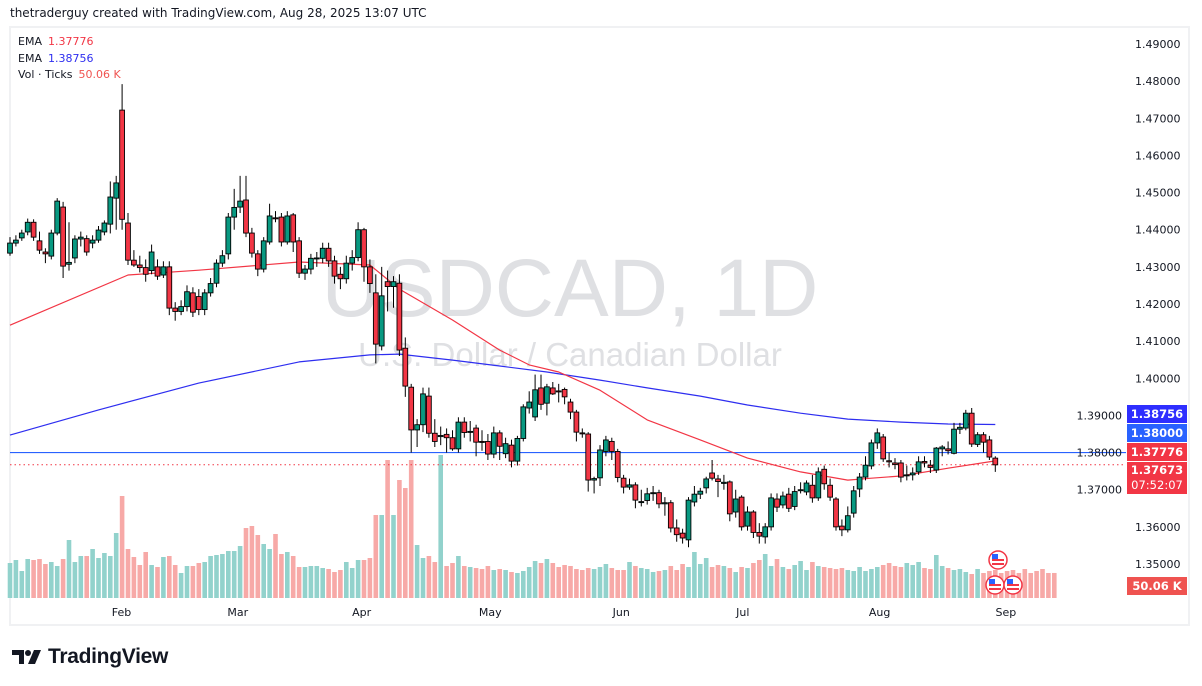  I want to click on legend-ema-fast: EMA 1.37776, so click(69, 42).